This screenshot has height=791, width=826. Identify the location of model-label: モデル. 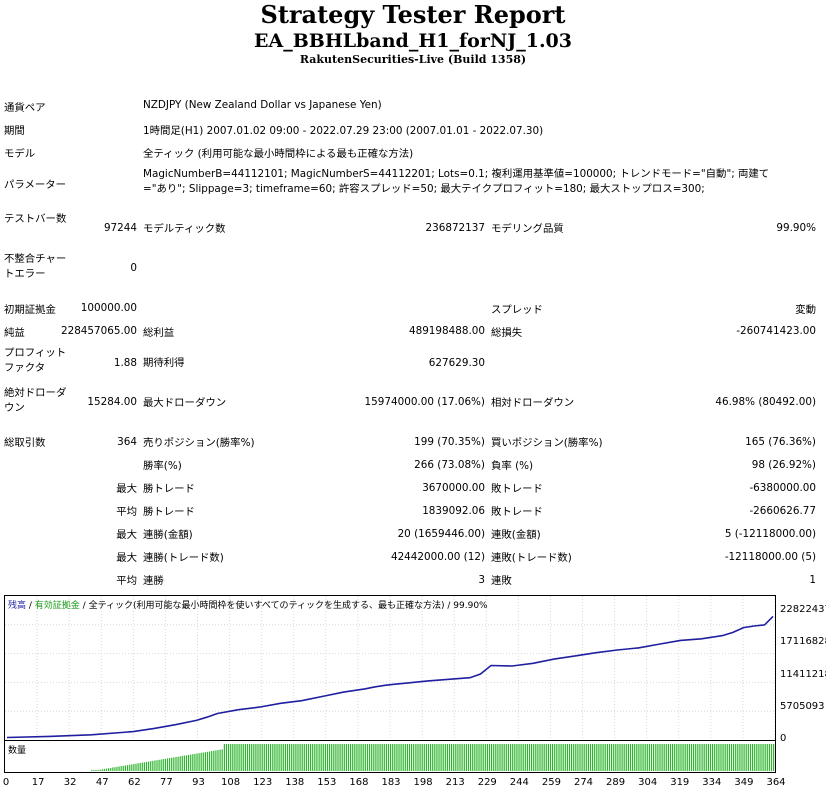
(20, 154).